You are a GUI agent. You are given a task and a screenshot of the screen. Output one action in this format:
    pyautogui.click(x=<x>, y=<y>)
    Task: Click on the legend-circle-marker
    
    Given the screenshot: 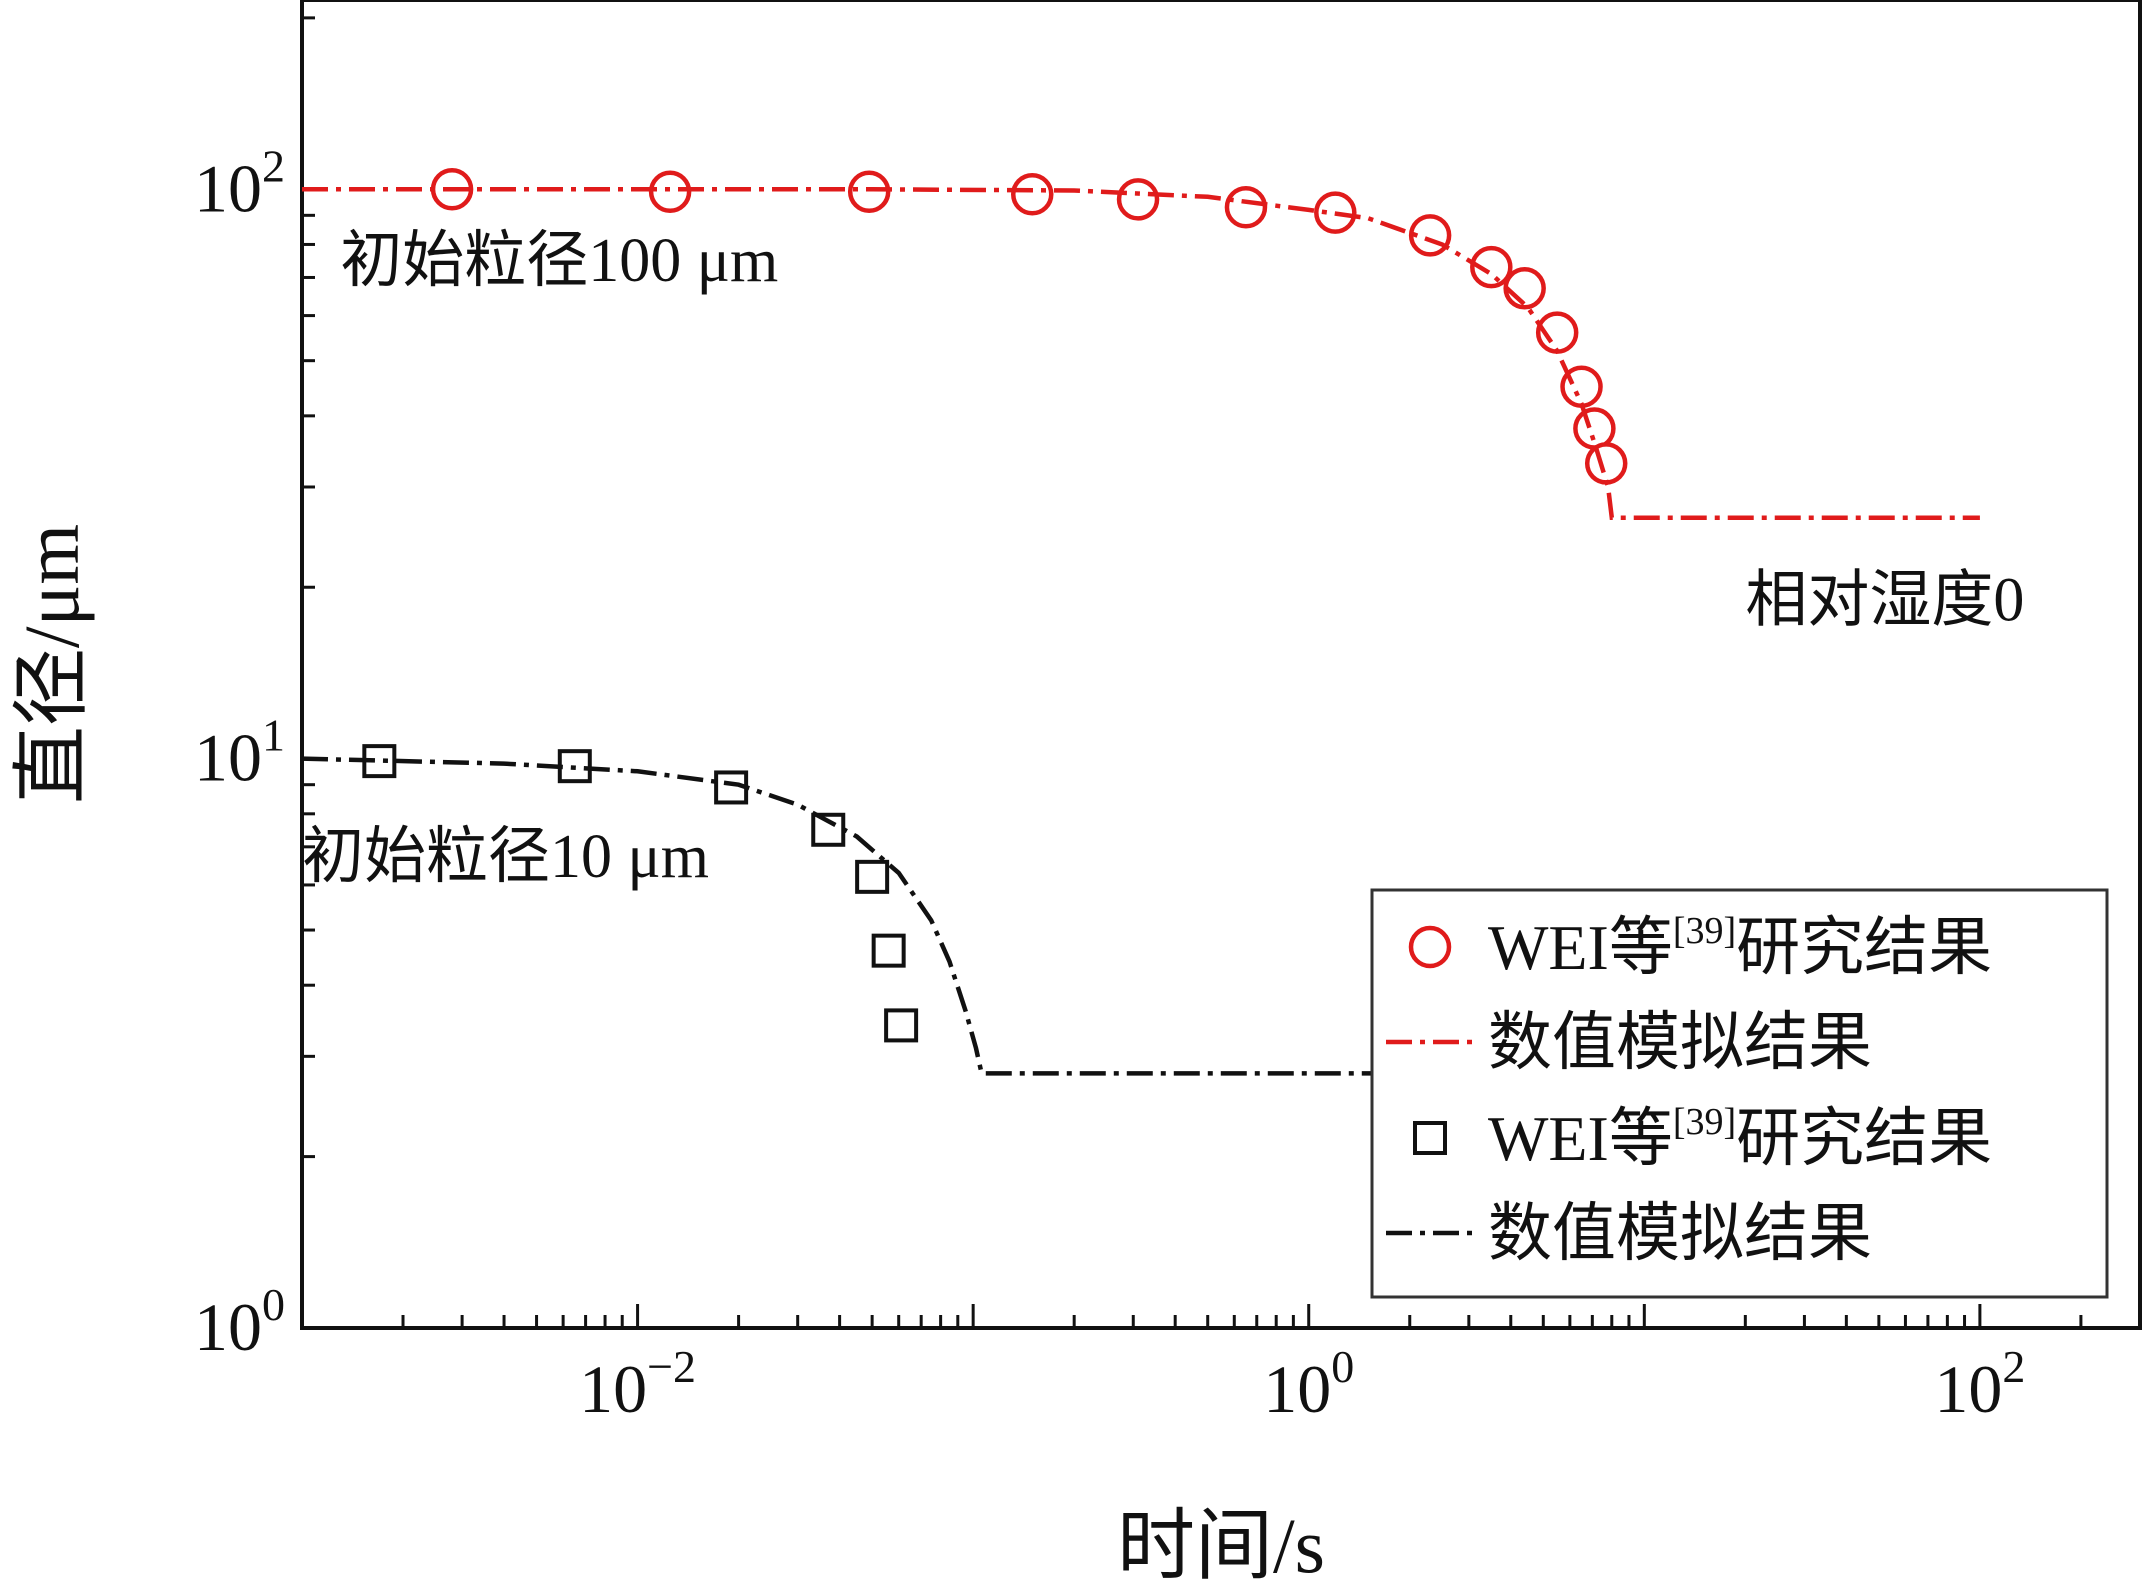 What is the action you would take?
    pyautogui.click(x=1430, y=947)
    